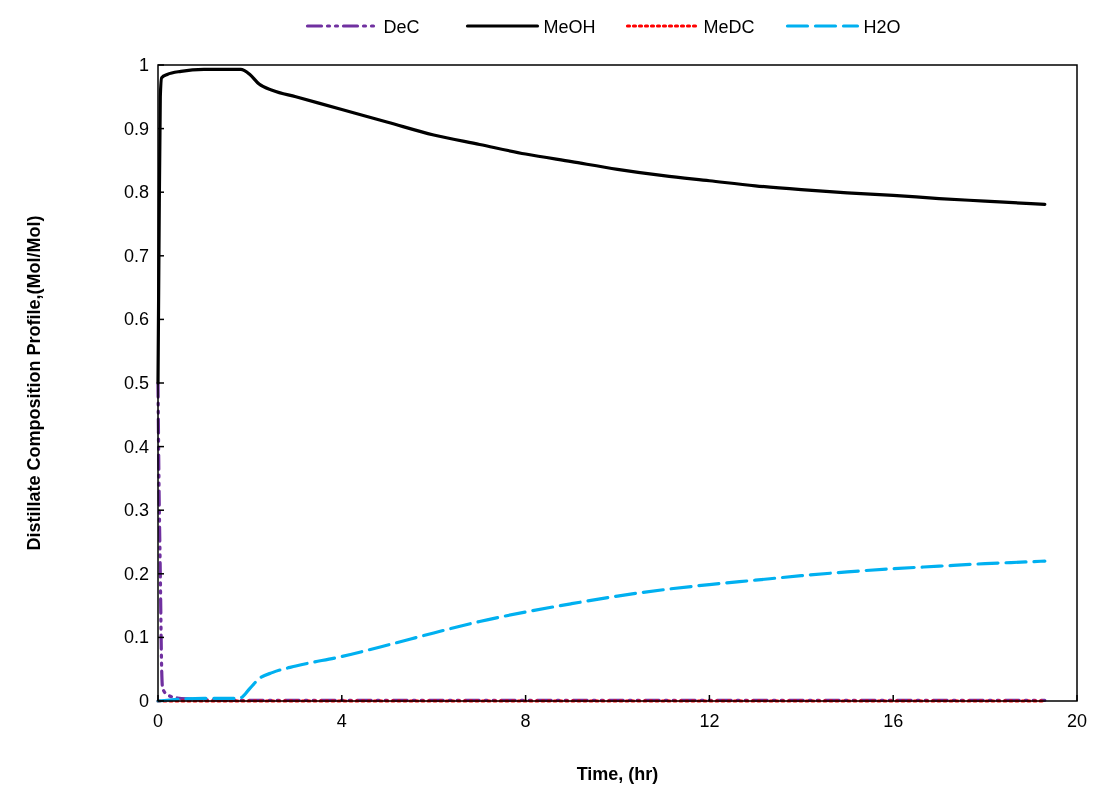  I want to click on legend-label: MeDC, so click(729, 27).